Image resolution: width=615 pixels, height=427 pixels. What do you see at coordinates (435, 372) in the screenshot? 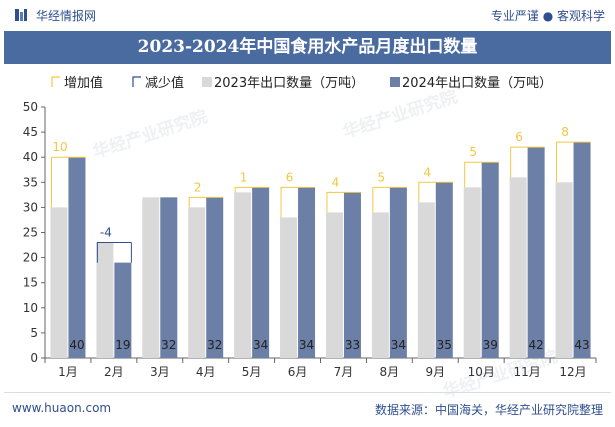
I see `x-tick-label: 9月` at bounding box center [435, 372].